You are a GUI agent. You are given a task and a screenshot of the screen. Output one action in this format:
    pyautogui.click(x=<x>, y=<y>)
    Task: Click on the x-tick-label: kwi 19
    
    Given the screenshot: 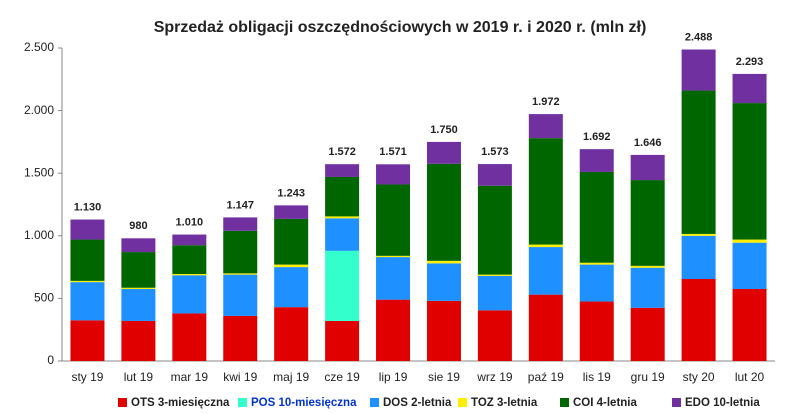 What is the action you would take?
    pyautogui.click(x=240, y=377)
    